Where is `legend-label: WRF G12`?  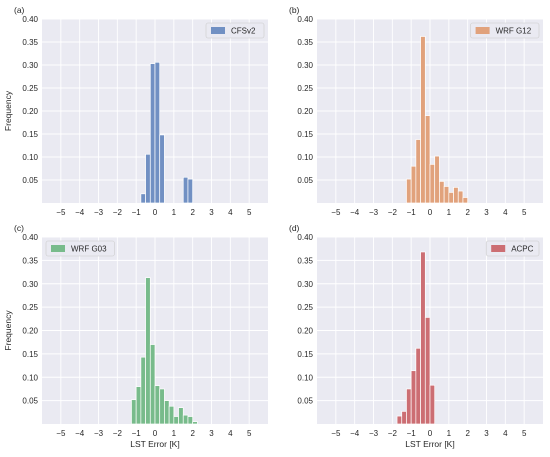 legend-label: WRF G12 is located at coordinates (514, 31).